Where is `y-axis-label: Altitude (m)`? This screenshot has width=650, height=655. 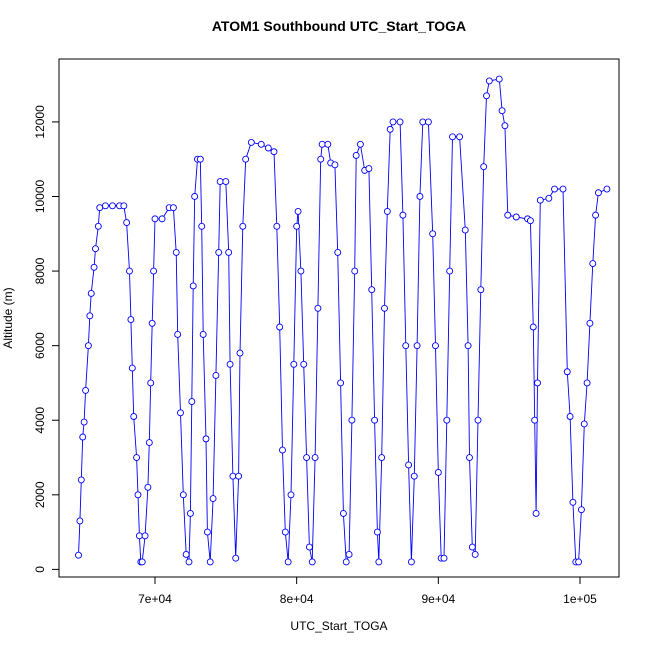
y-axis-label: Altitude (m) is located at coordinates (8, 317).